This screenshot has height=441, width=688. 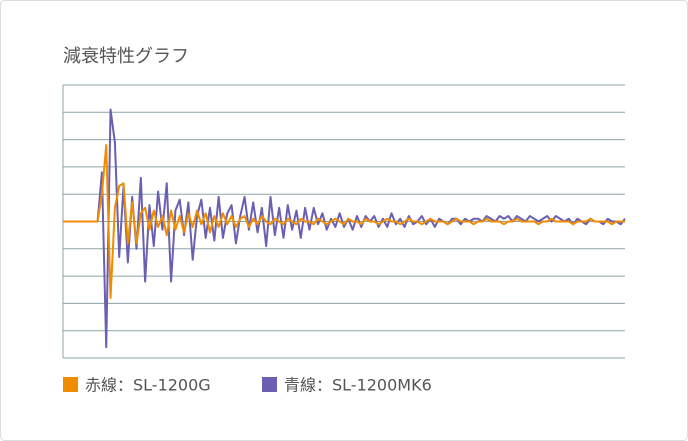 What do you see at coordinates (126, 56) in the screenshot?
I see `chart-title: 減衰特性グラフ` at bounding box center [126, 56].